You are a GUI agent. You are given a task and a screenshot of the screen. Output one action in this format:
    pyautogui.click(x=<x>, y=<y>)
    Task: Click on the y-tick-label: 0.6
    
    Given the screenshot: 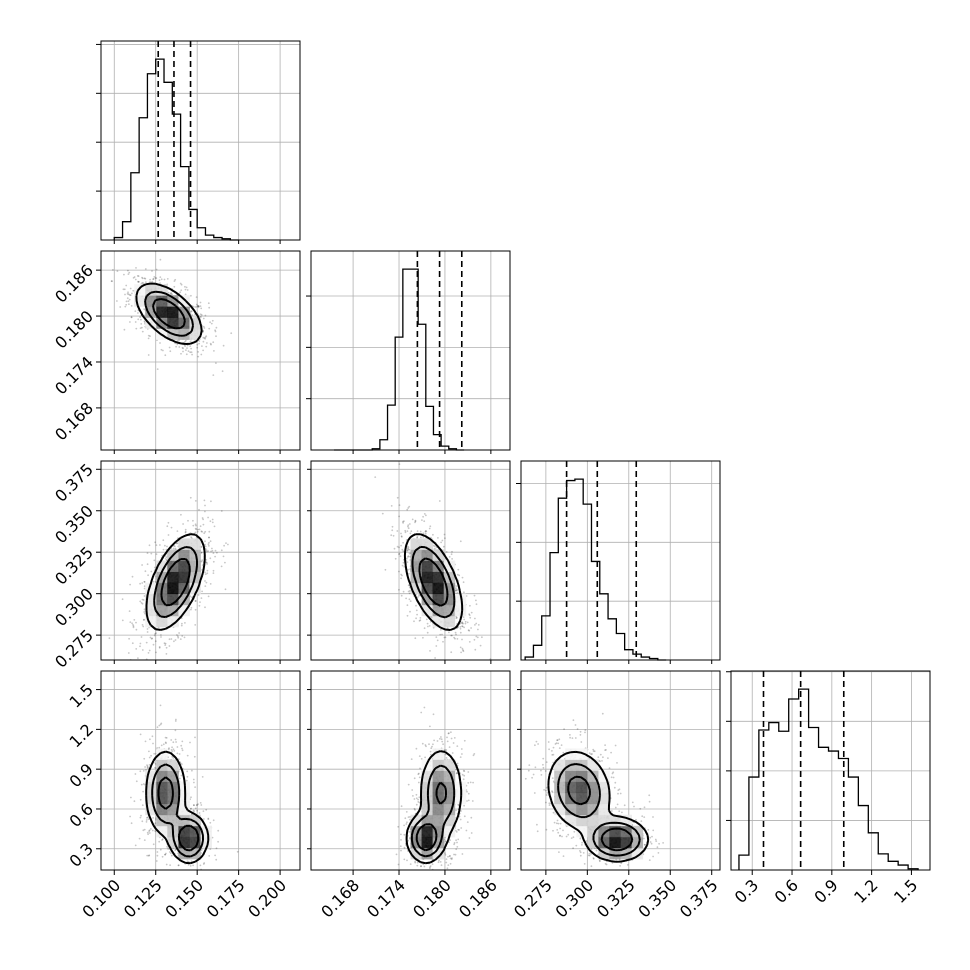 What is the action you would take?
    pyautogui.click(x=81, y=815)
    